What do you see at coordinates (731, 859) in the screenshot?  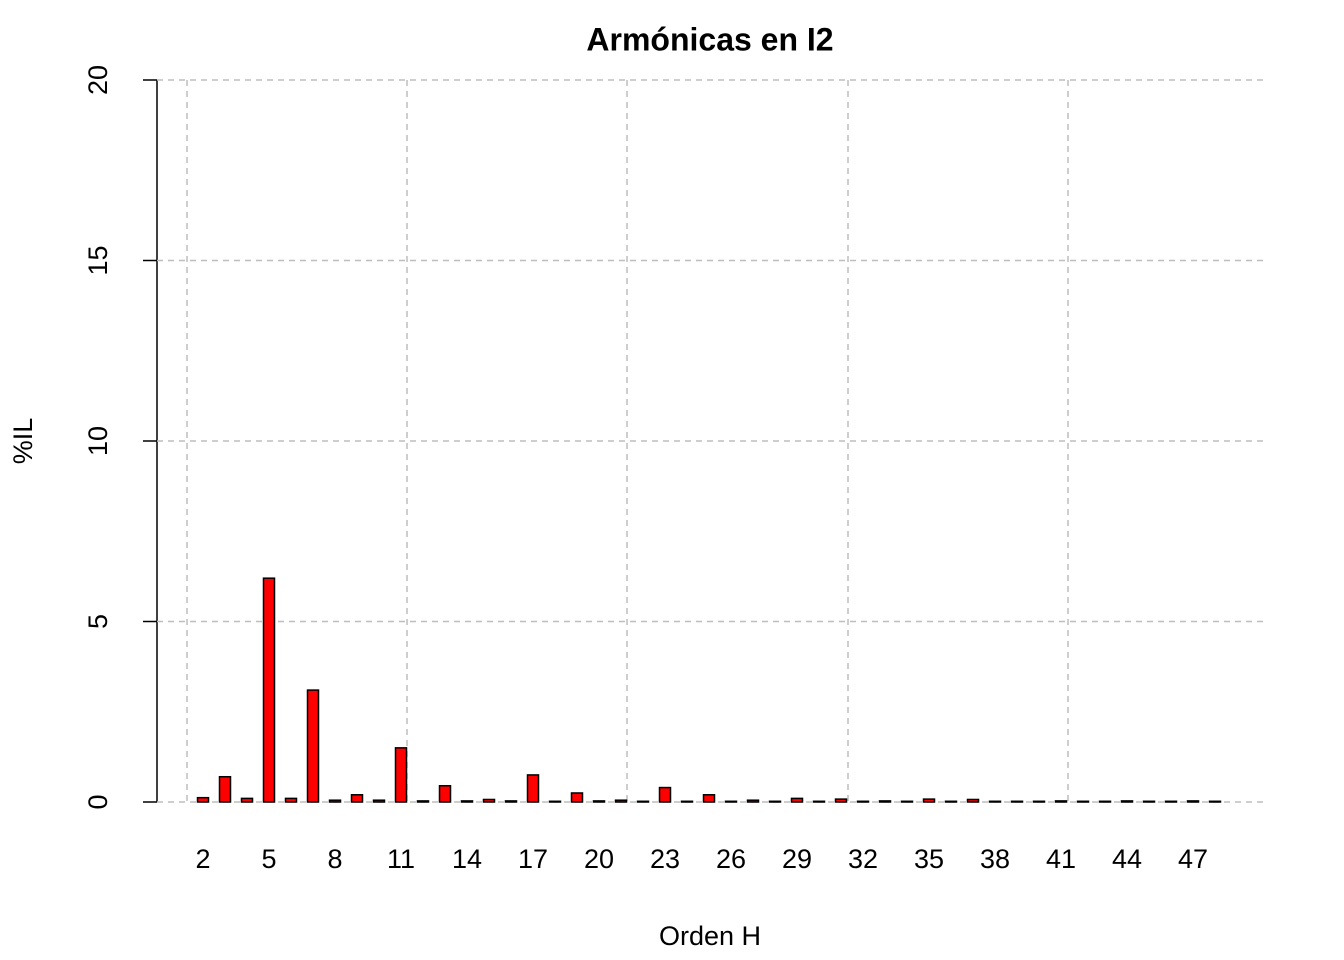 I see `x-tick-label: 26` at bounding box center [731, 859].